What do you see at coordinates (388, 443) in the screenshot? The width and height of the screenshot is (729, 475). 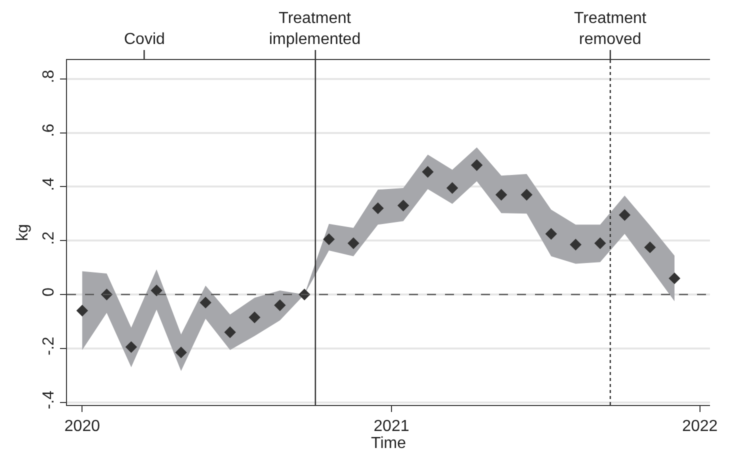 I see `x-axis-title: Time` at bounding box center [388, 443].